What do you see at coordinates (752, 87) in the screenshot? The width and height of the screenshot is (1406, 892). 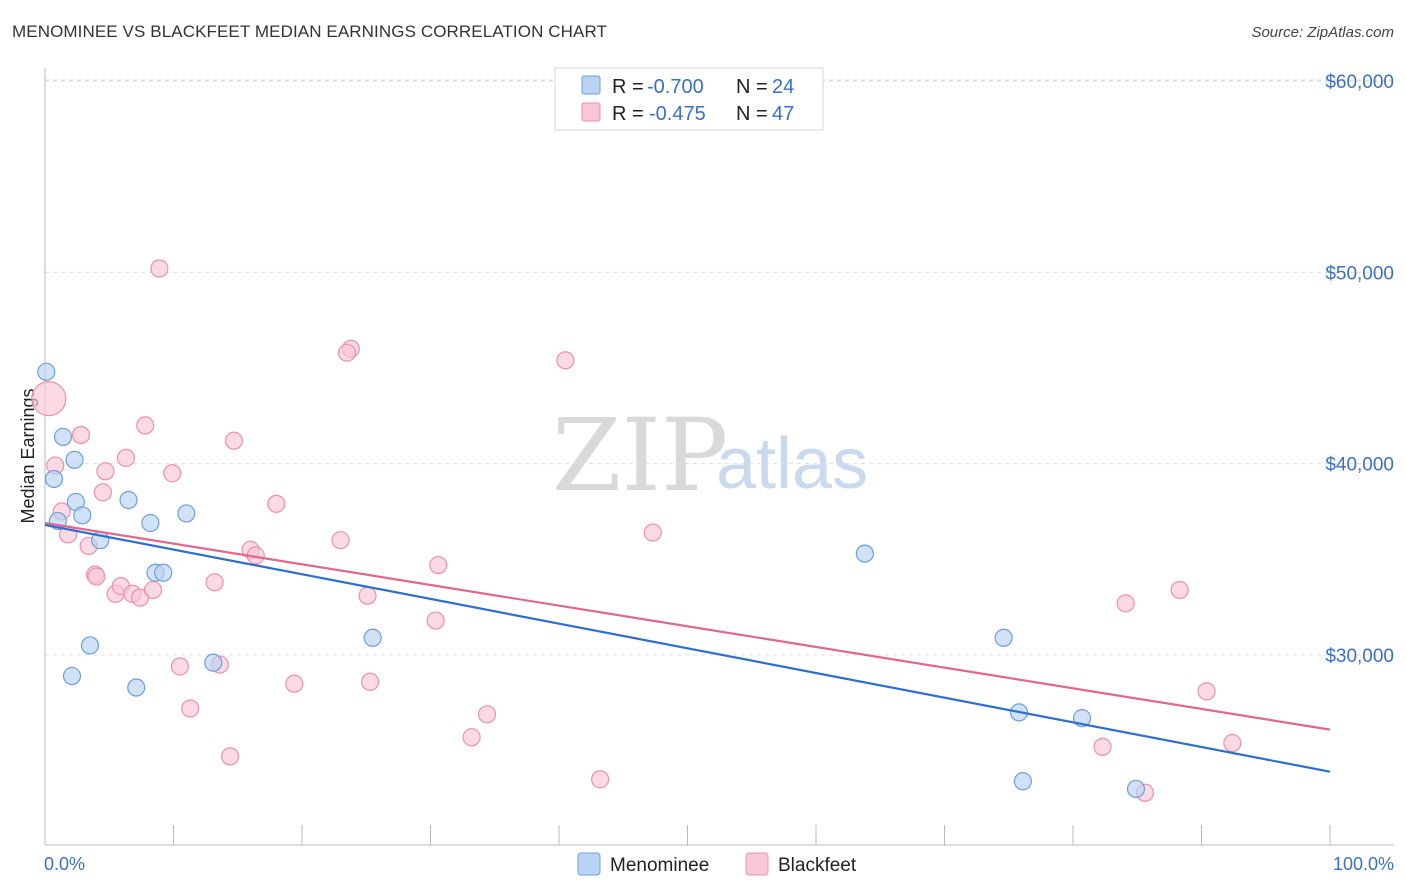 I see `legend-n-label-menominee: N =` at bounding box center [752, 87].